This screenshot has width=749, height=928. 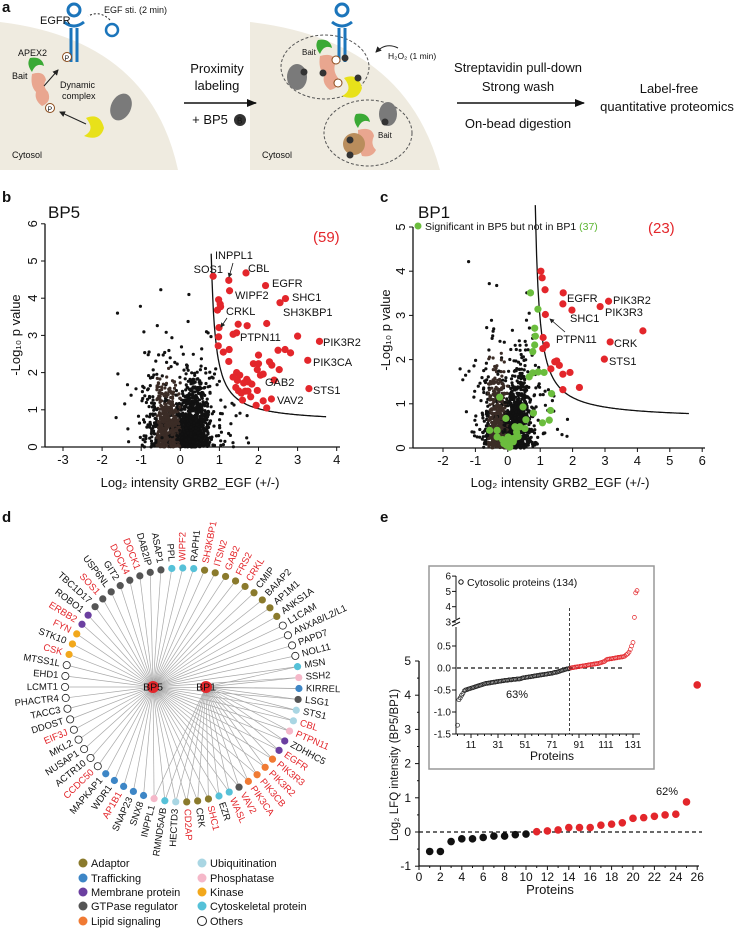 I want to click on inset-y-tick-label: -1.0, so click(x=443, y=713).